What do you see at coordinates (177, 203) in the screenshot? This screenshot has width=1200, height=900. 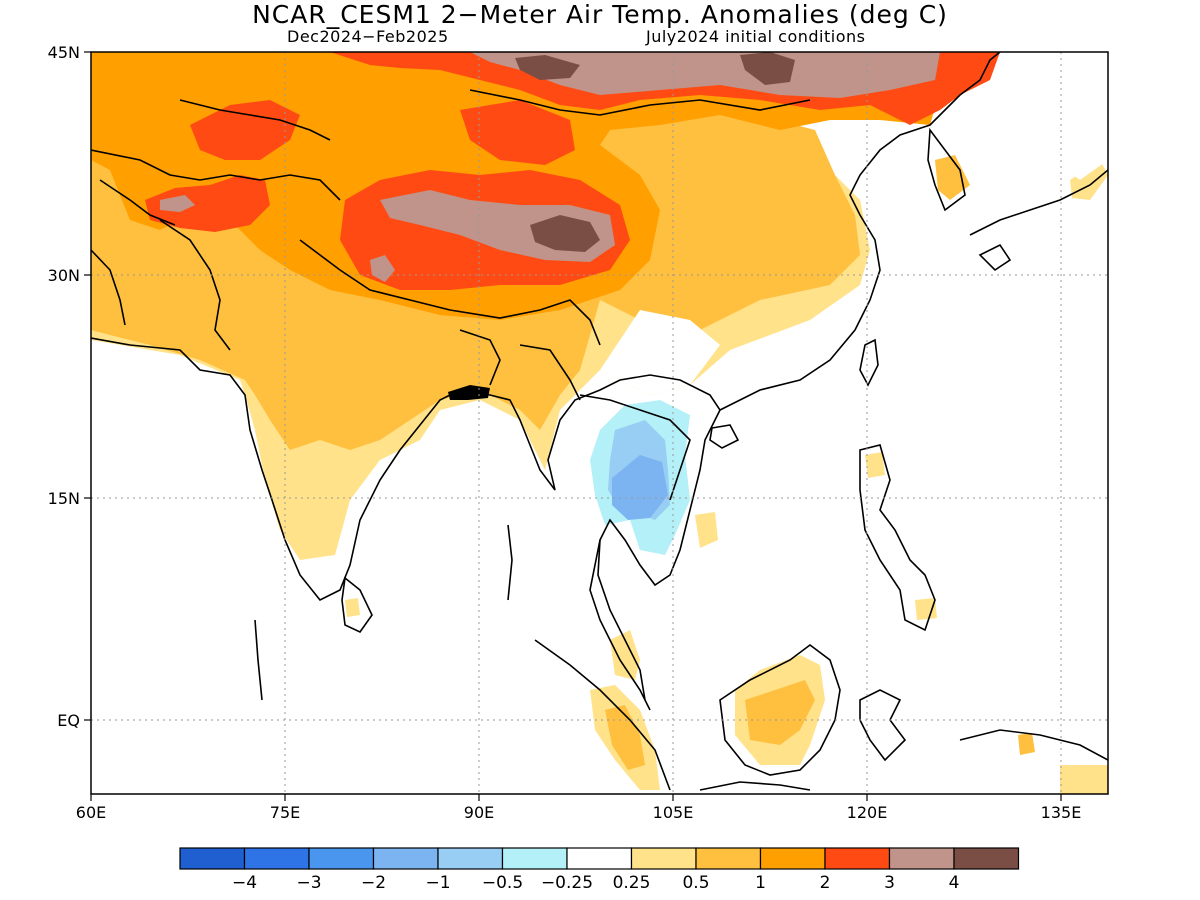 I see `anomaly-region-4-west` at bounding box center [177, 203].